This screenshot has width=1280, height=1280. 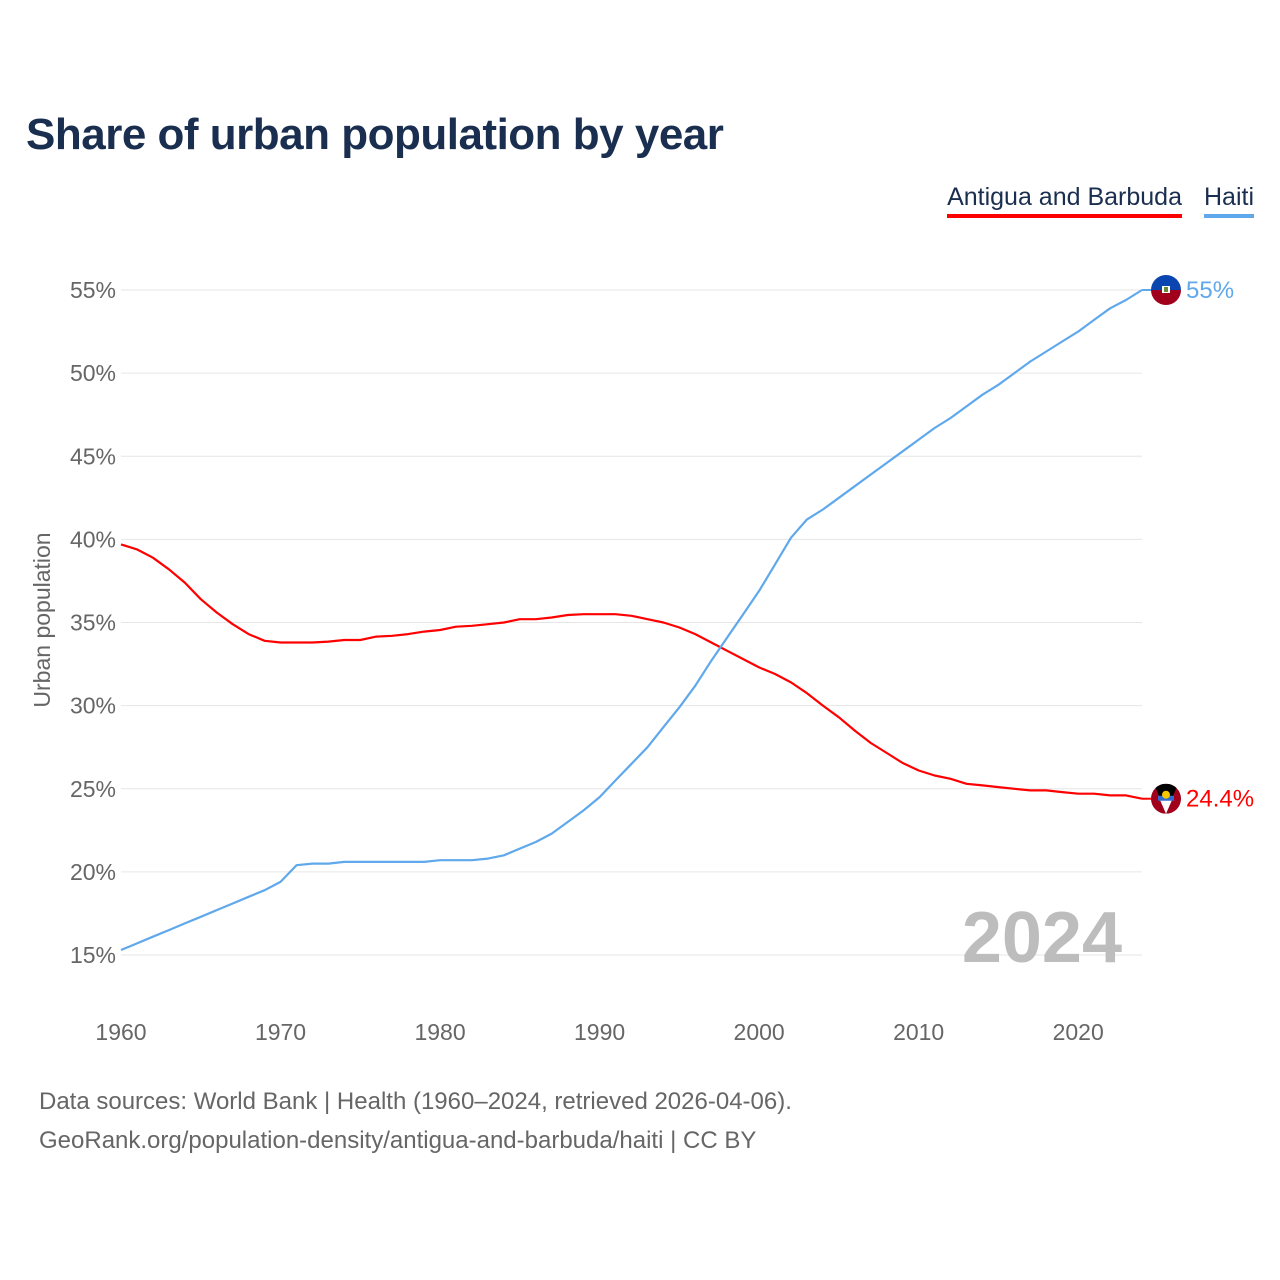 What do you see at coordinates (375, 134) in the screenshot?
I see `chart-title: Share of urban population by year` at bounding box center [375, 134].